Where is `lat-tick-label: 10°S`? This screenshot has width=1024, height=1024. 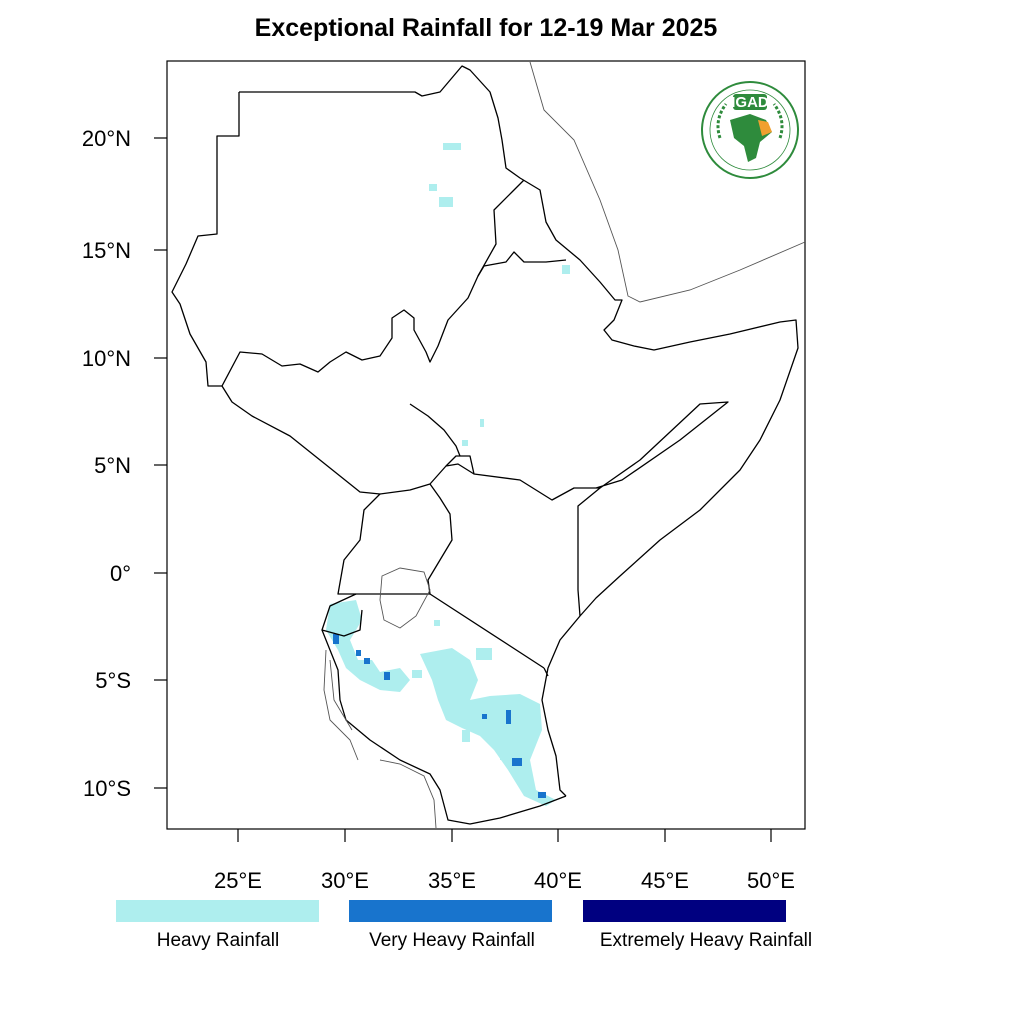 lat-tick-label: 10°S is located at coordinates (107, 788).